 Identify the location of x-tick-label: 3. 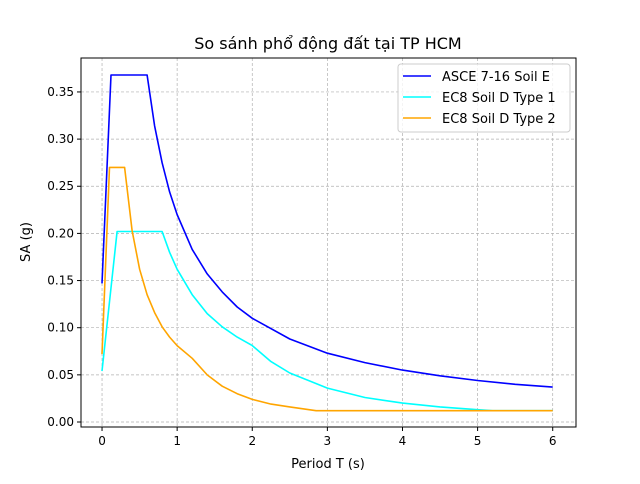
(328, 441).